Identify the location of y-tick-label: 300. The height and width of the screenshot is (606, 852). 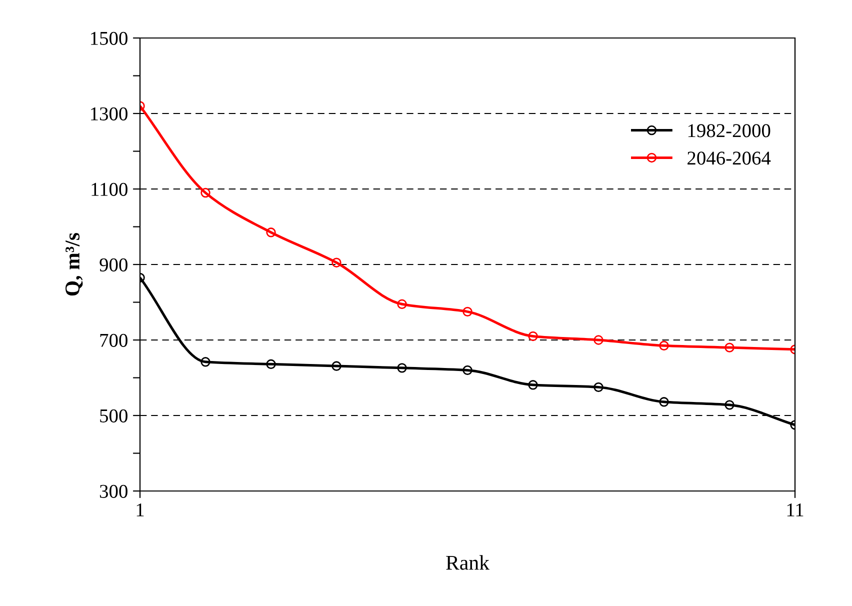
(114, 491).